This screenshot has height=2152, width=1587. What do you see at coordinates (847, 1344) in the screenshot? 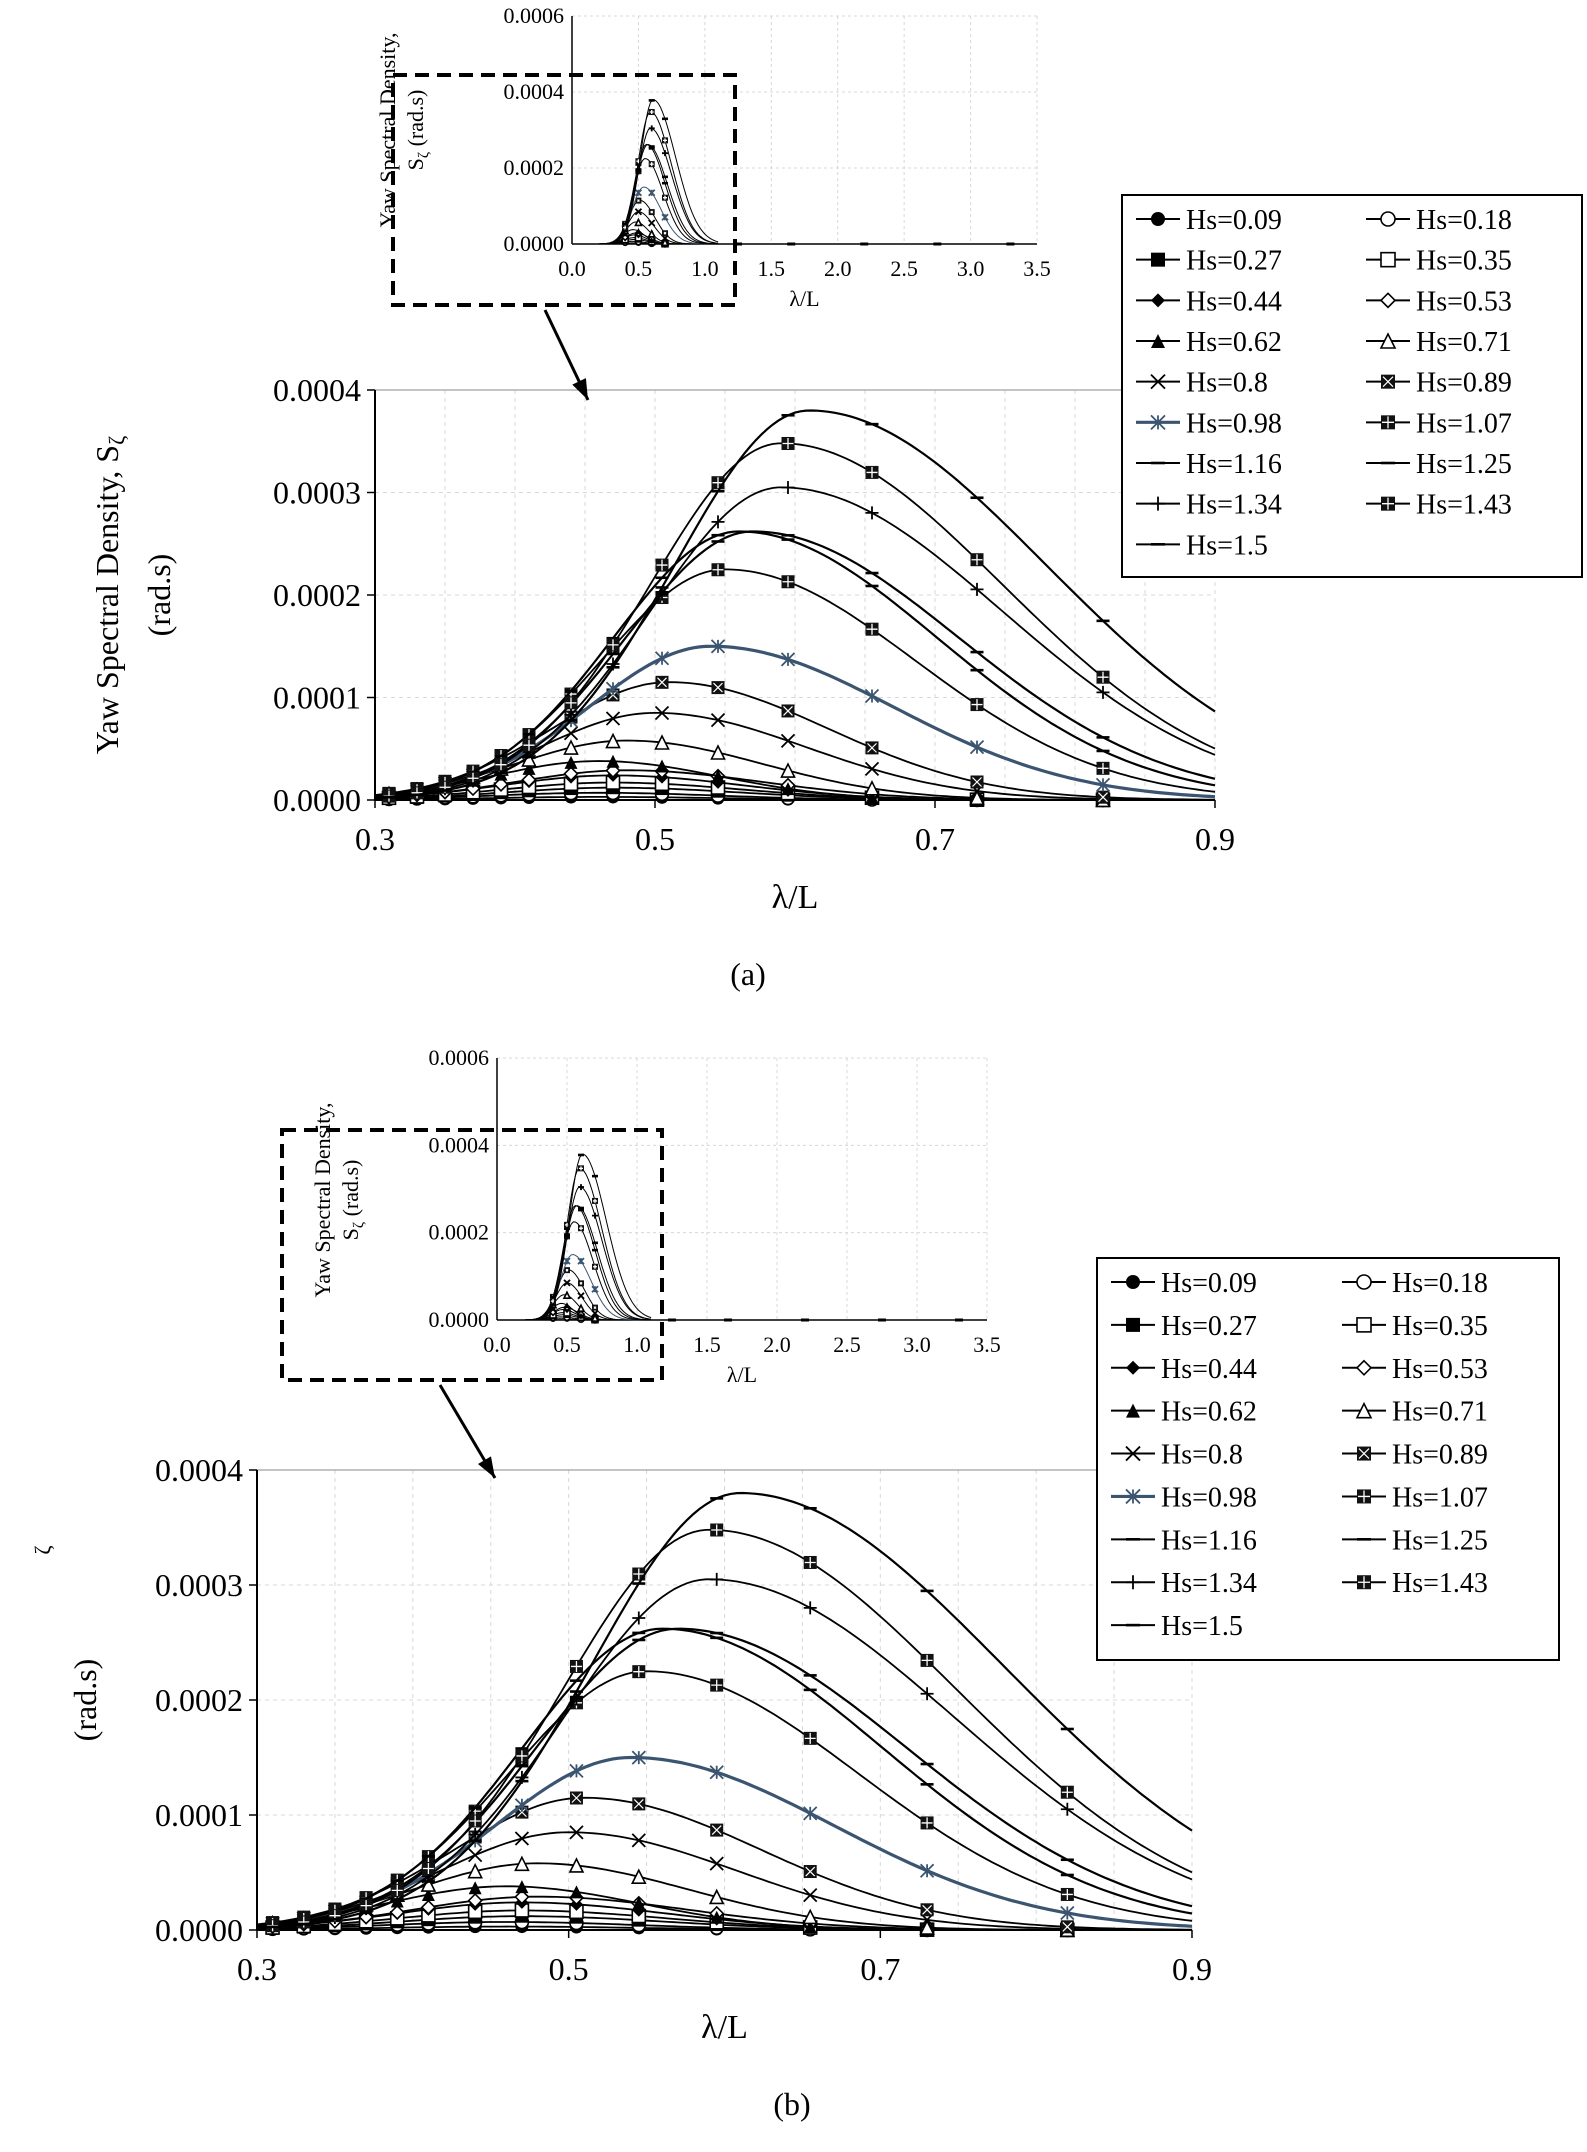
I see `inset-x-tick-label: 2.5` at bounding box center [847, 1344].